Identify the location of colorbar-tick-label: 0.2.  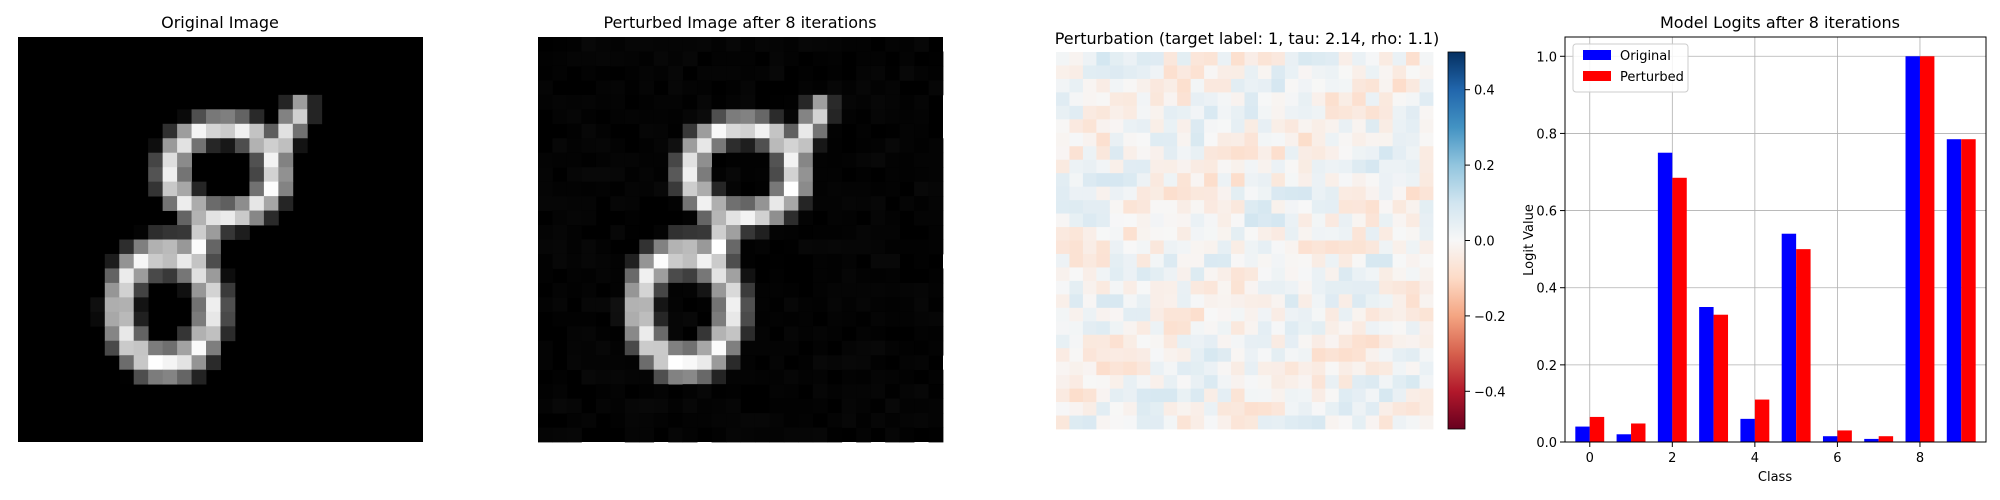
(1484, 166).